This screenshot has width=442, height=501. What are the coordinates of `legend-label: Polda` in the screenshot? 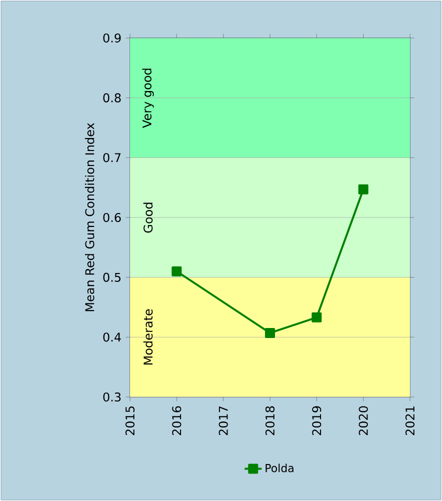 It's located at (280, 468).